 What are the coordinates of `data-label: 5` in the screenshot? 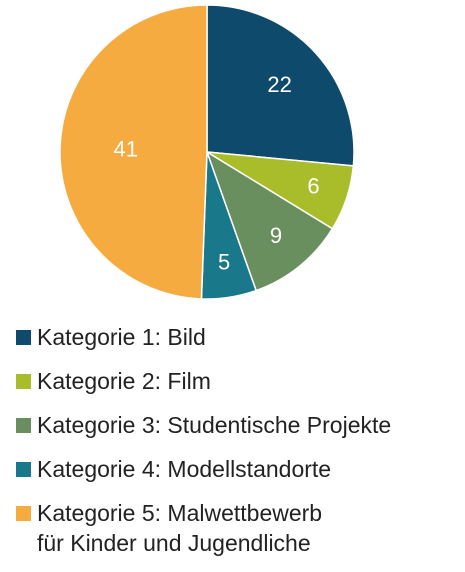 It's located at (224, 262).